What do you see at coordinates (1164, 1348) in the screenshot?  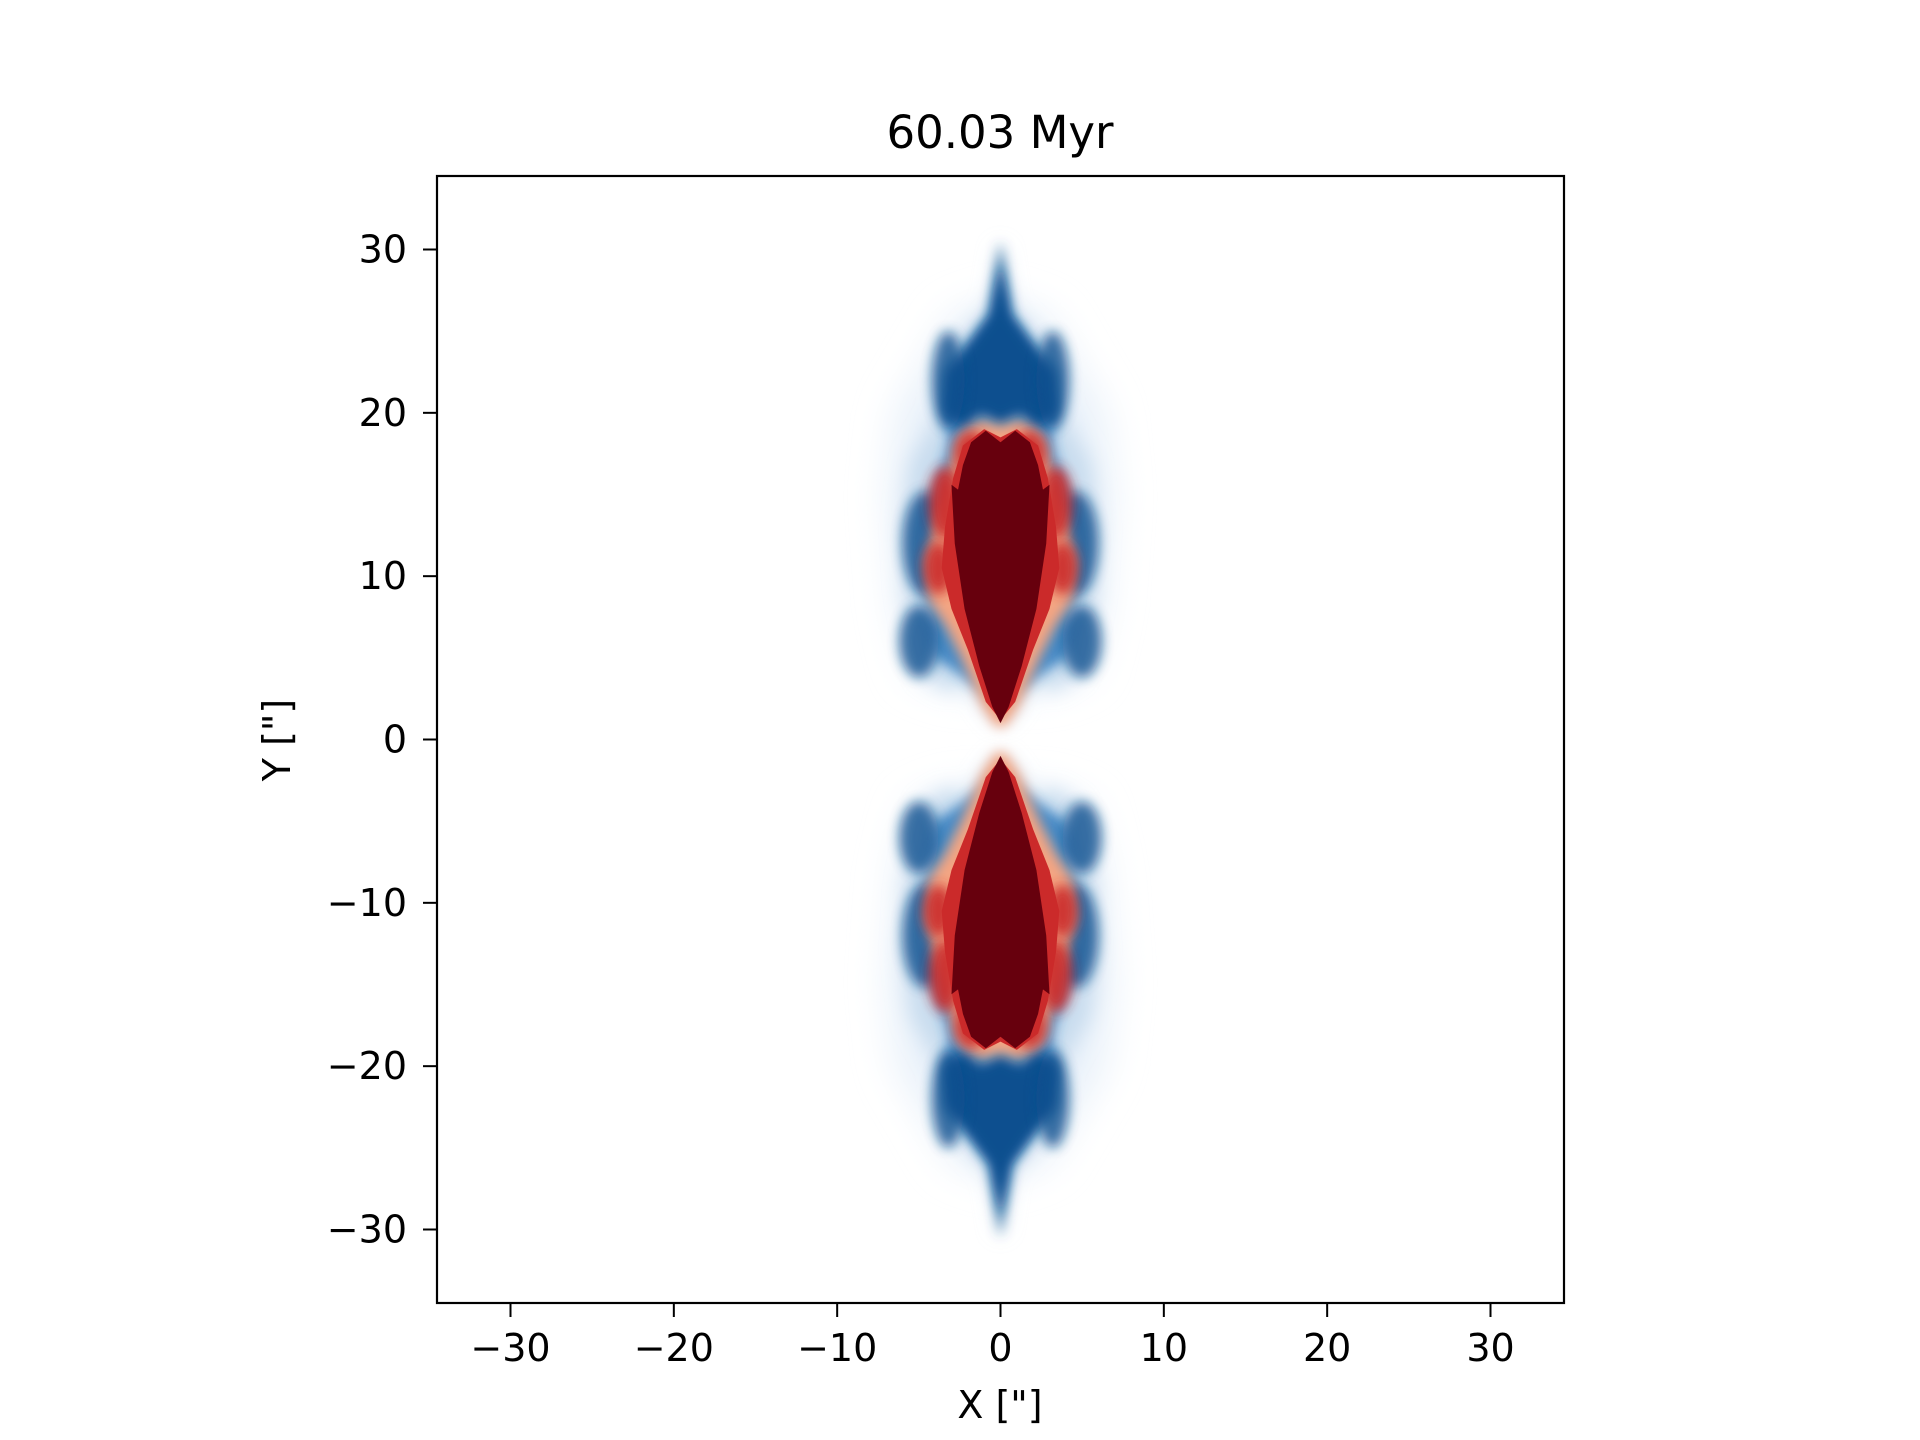 I see `x-tick-label: 10` at bounding box center [1164, 1348].